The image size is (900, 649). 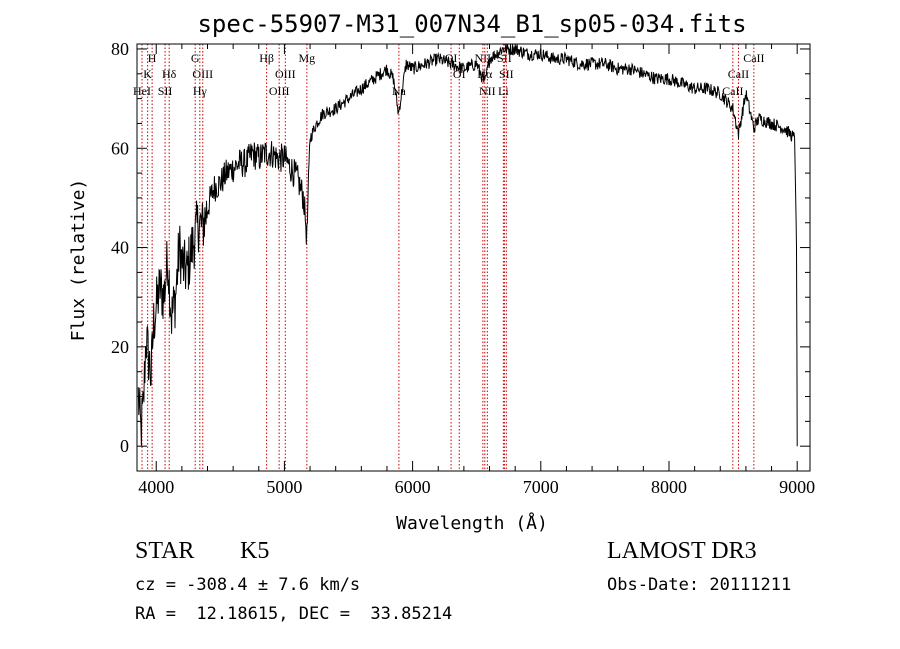 What do you see at coordinates (248, 585) in the screenshot?
I see `redshift-cz: cz = -308.4 ± 7.6 km/s` at bounding box center [248, 585].